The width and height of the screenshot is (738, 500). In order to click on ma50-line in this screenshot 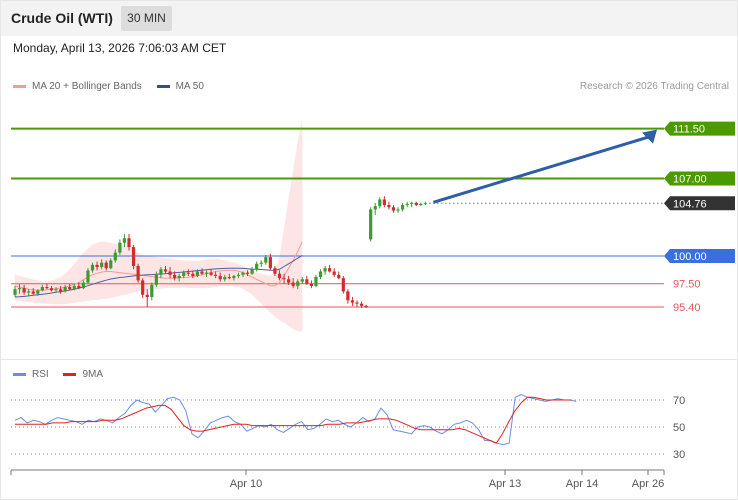, I will do `click(158, 276)`.